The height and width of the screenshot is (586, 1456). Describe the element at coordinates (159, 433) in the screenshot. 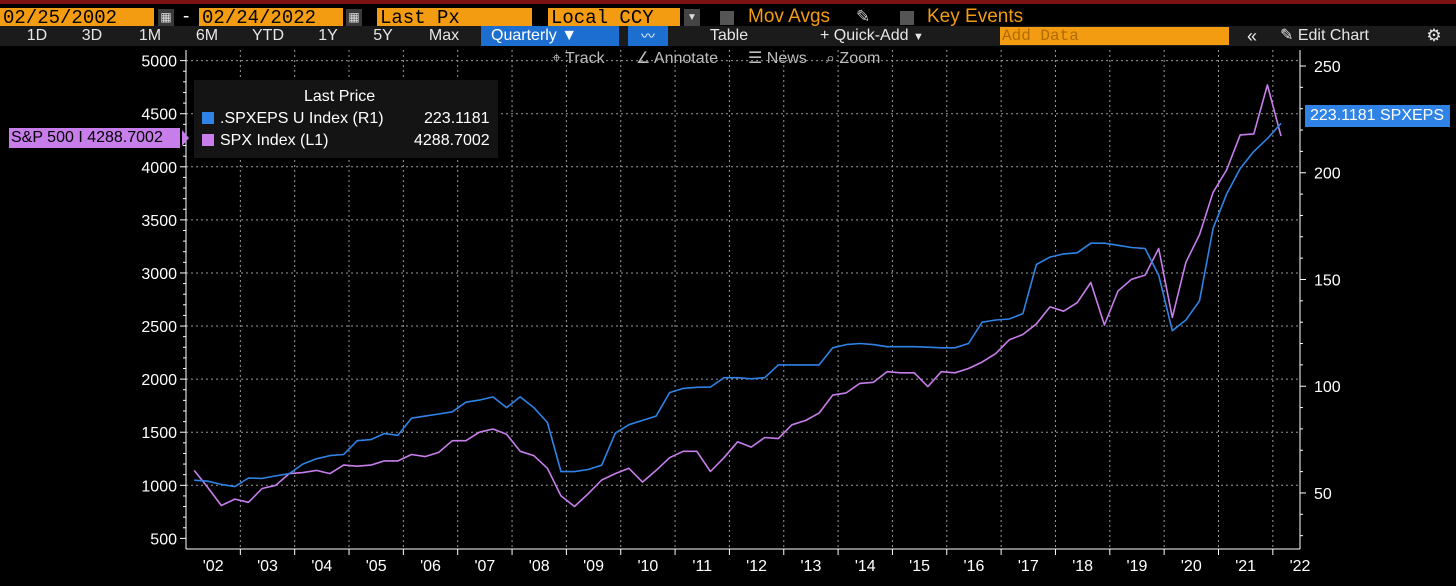

I see `left-axis-tick-label: 1500` at that location.